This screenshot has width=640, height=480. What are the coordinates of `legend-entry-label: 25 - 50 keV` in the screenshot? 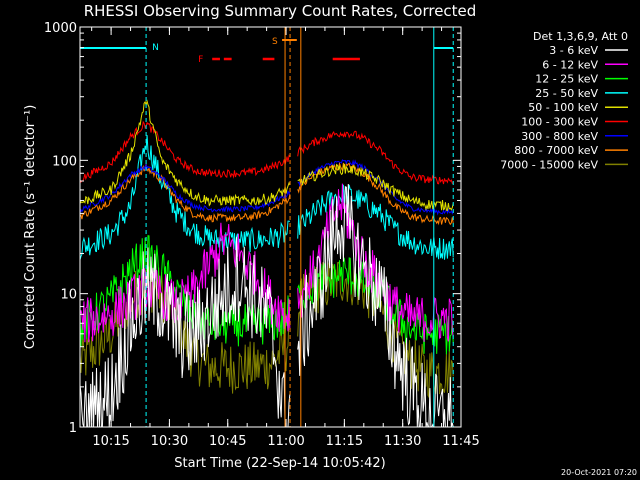 It's located at (566, 93).